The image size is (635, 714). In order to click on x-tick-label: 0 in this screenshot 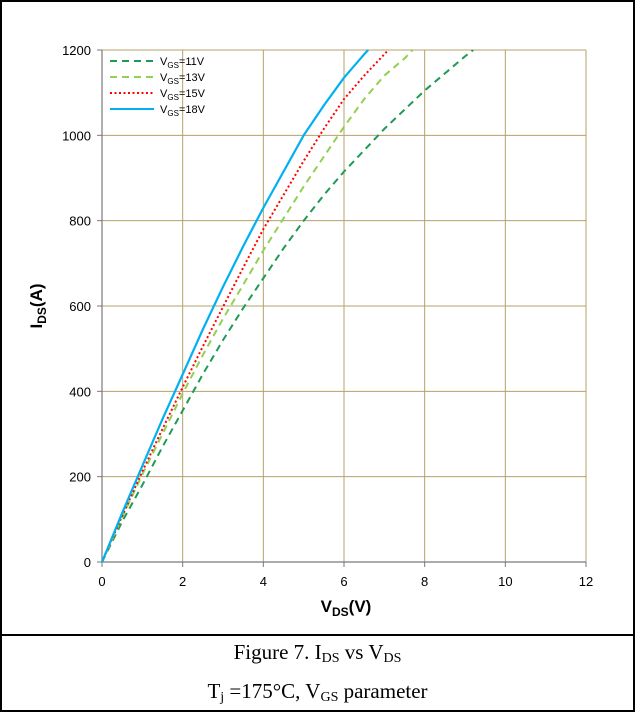, I will do `click(101, 581)`.